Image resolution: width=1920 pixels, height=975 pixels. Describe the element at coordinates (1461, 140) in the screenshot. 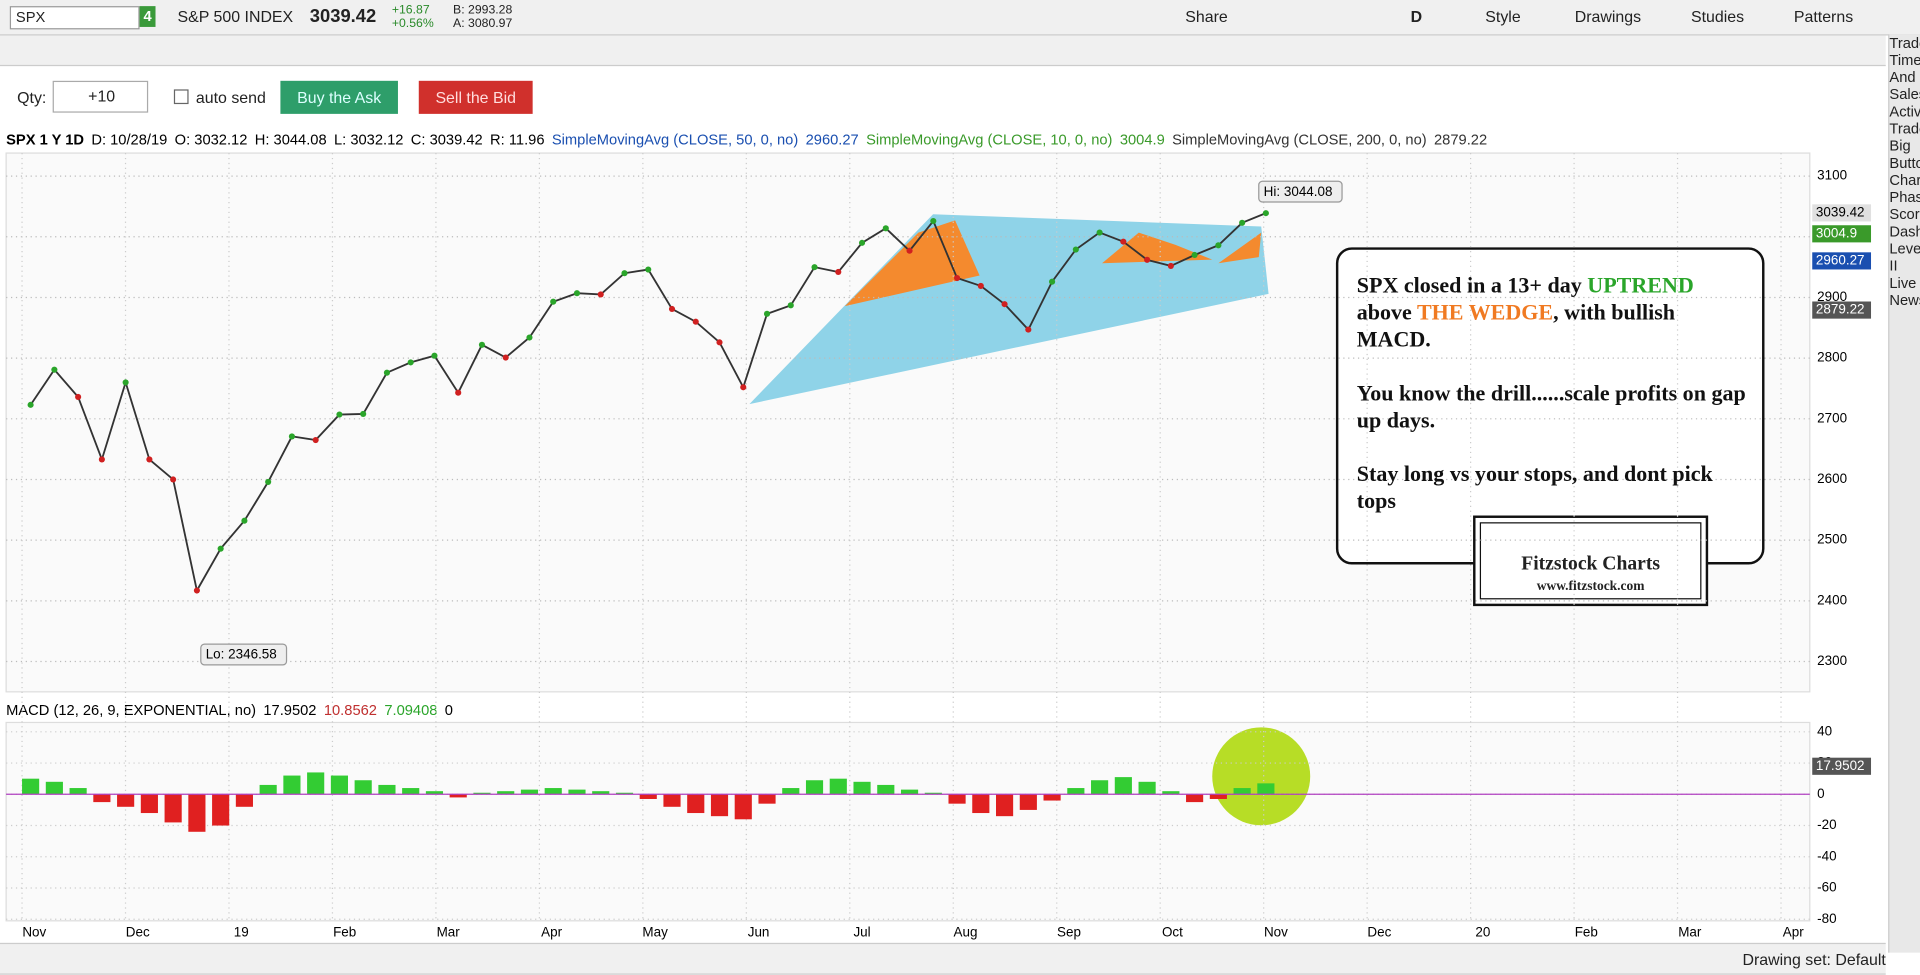

I see `header-item: 2879.22` at that location.